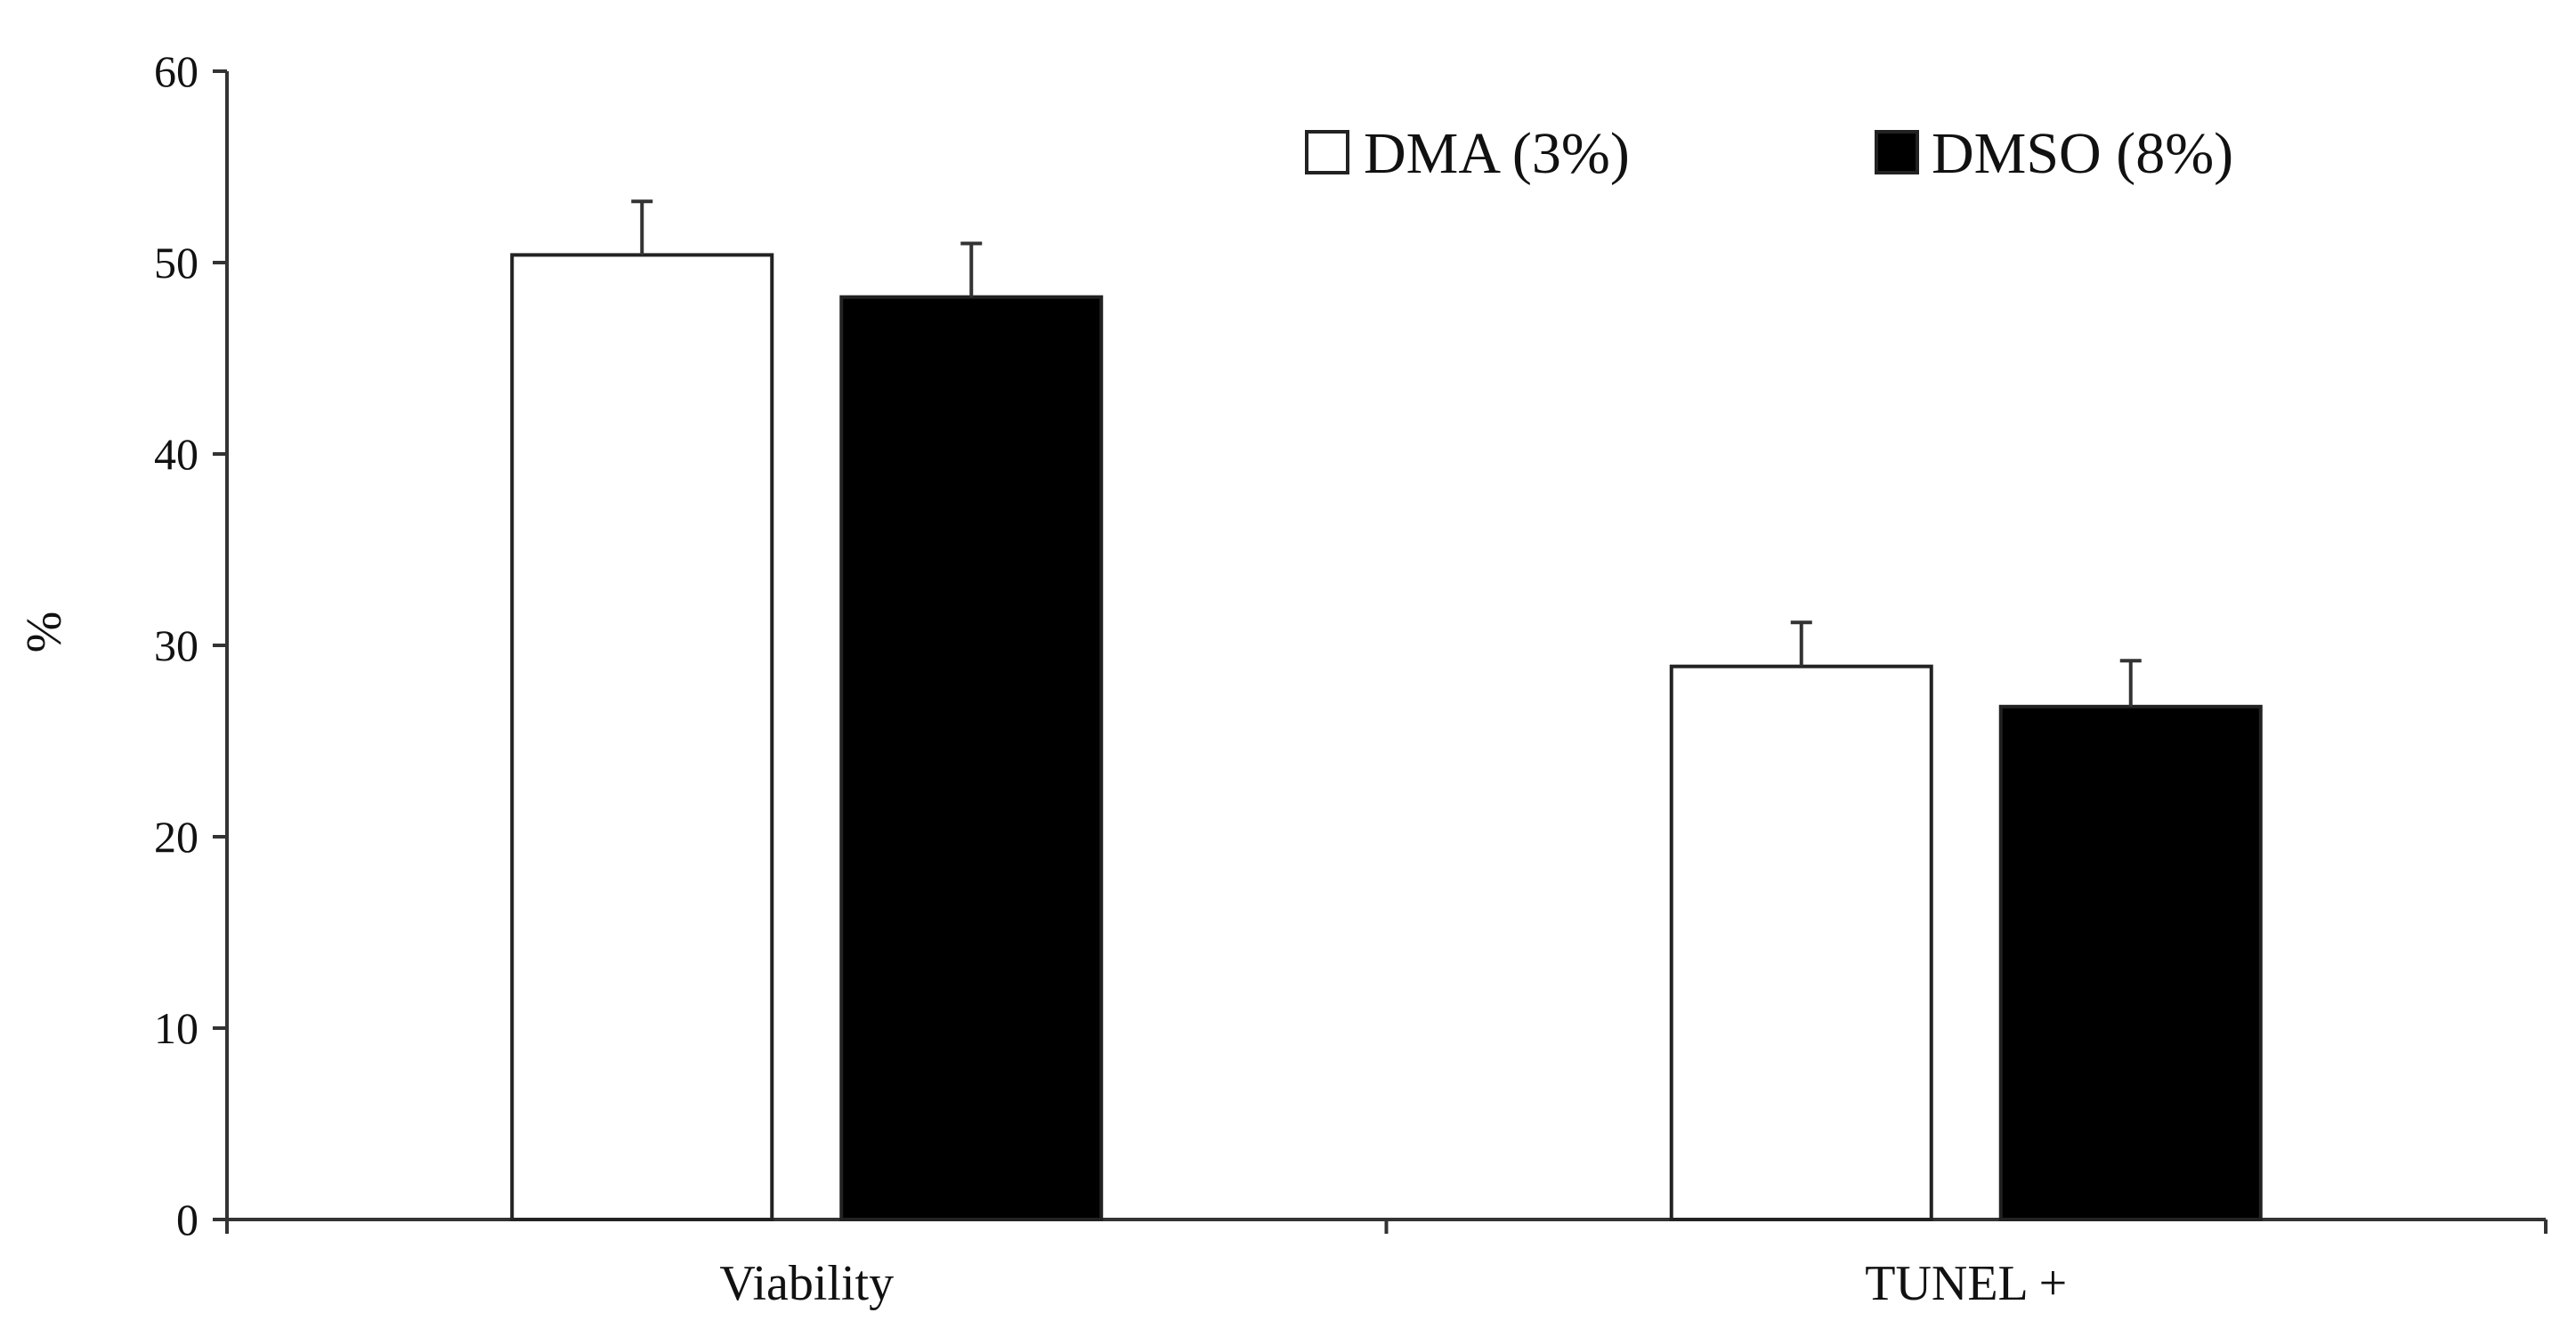  Describe the element at coordinates (187, 1219) in the screenshot. I see `y-tick-label: 0` at that location.